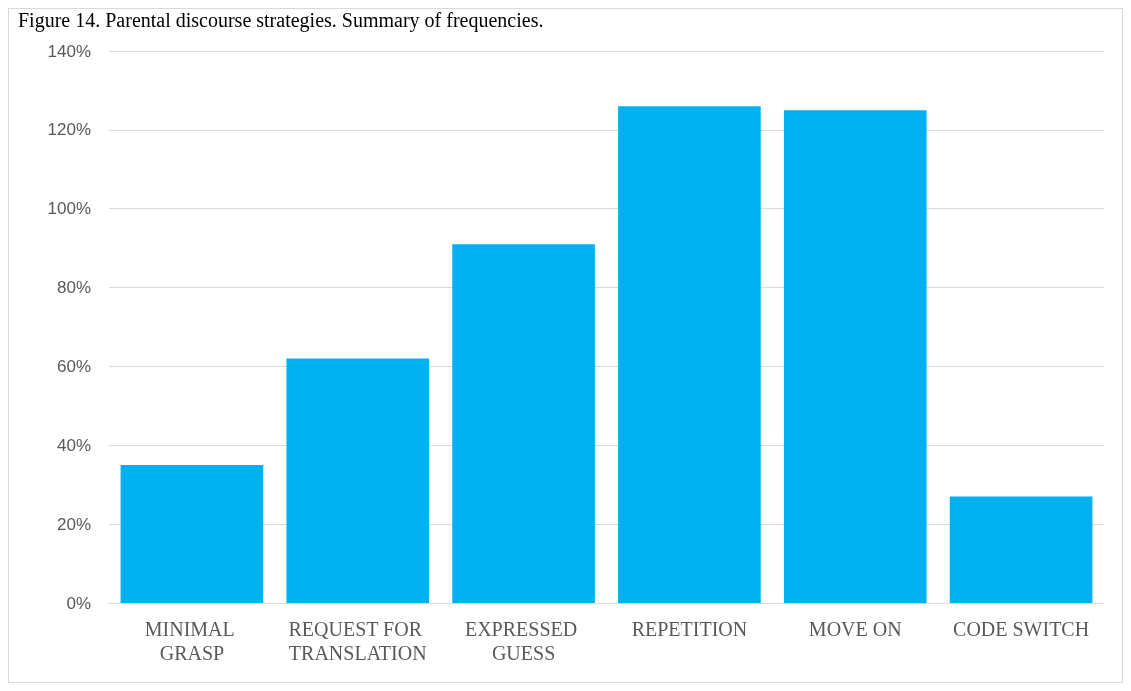  Describe the element at coordinates (69, 130) in the screenshot. I see `y-tick-label: 120%` at that location.